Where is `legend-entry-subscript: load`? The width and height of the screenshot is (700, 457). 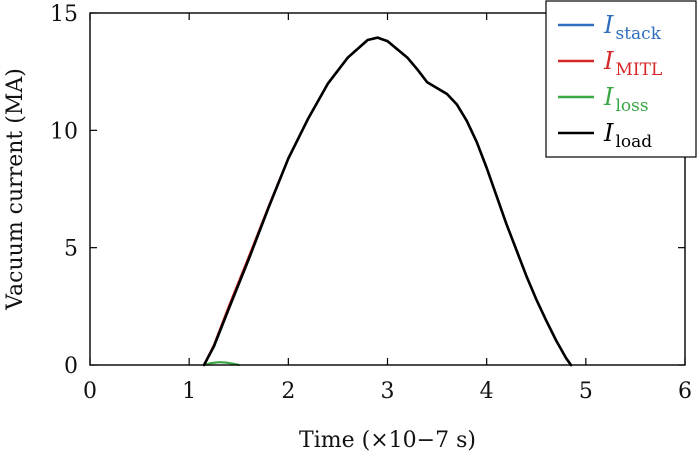
legend-entry-subscript: load is located at coordinates (633, 142).